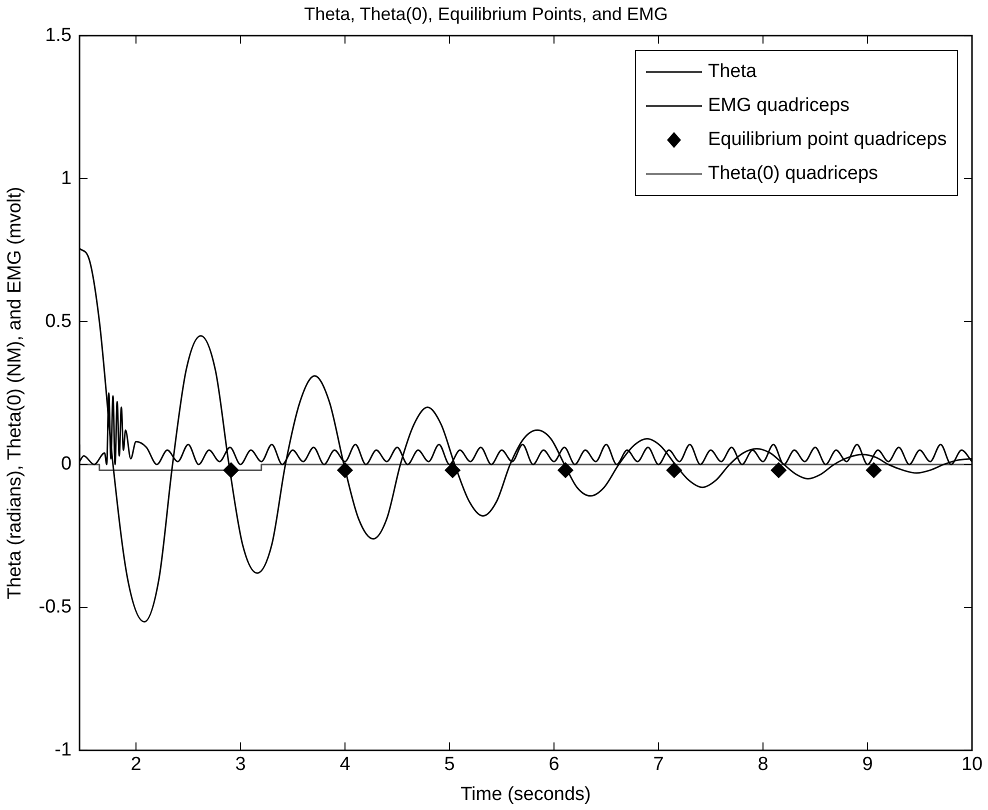 The width and height of the screenshot is (988, 810). Describe the element at coordinates (240, 765) in the screenshot. I see `x-tick-label: 3` at that location.